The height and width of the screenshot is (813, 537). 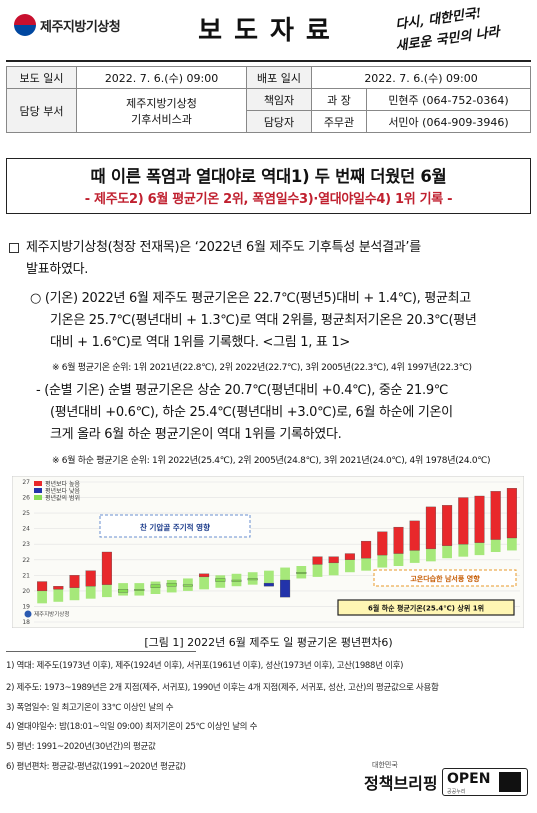 I want to click on distribution-label: 배포 일시, so click(x=279, y=77).